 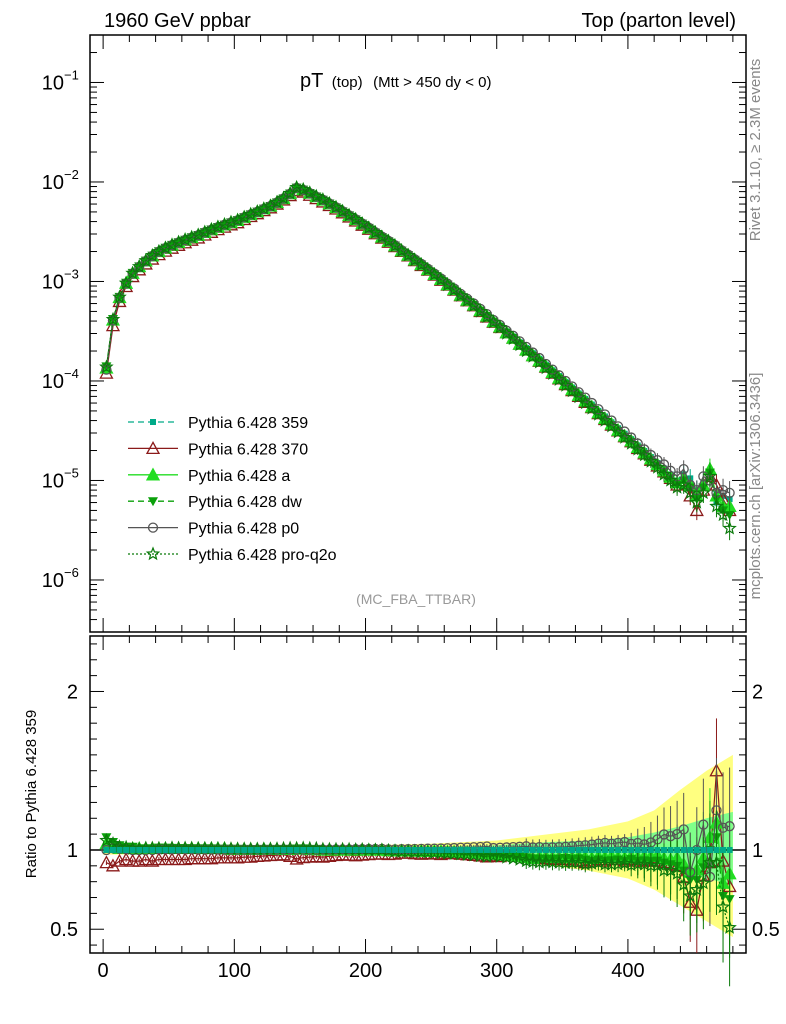 What do you see at coordinates (248, 449) in the screenshot?
I see `legend-label: Pythia 6.428 370` at bounding box center [248, 449].